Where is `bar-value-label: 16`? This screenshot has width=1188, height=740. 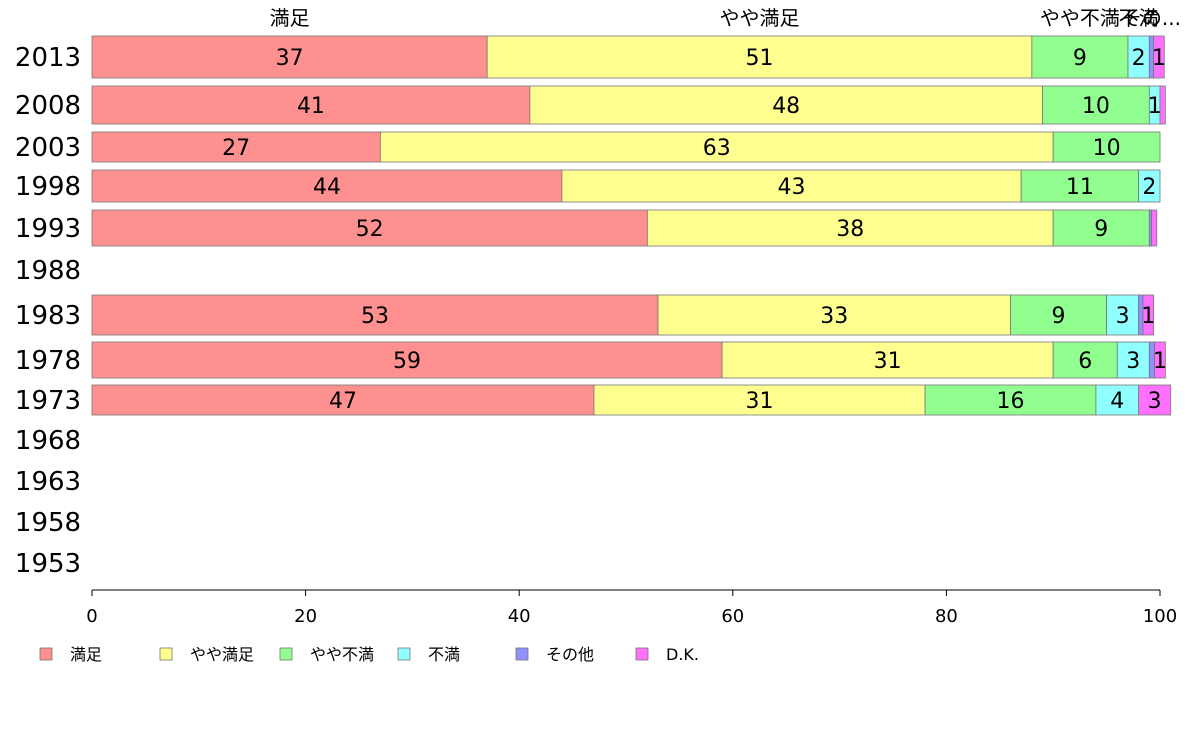 bar-value-label: 16 is located at coordinates (1010, 401).